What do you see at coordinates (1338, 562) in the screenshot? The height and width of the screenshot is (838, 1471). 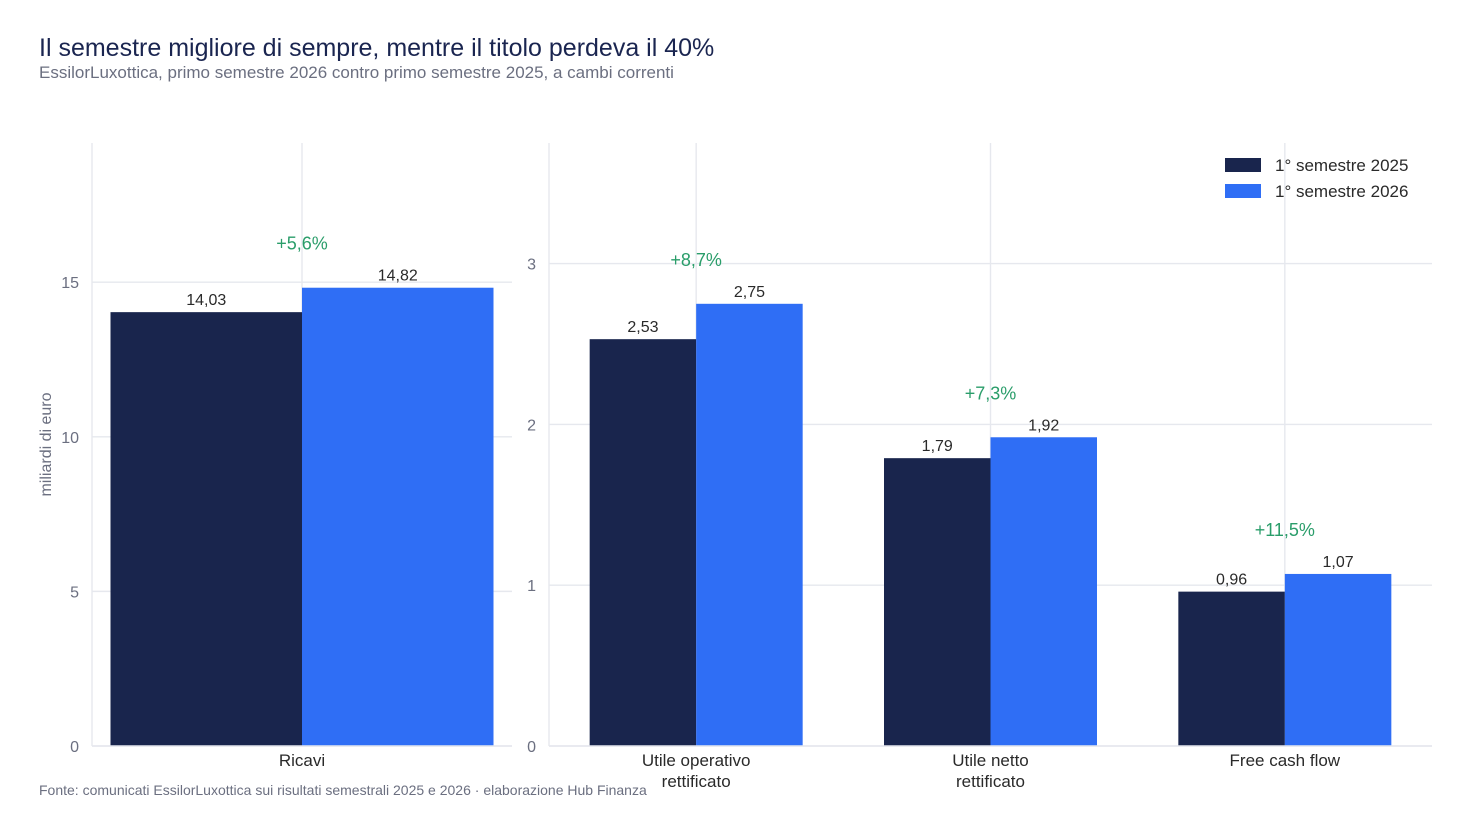 I see `bar-value-label: 1,07` at bounding box center [1338, 562].